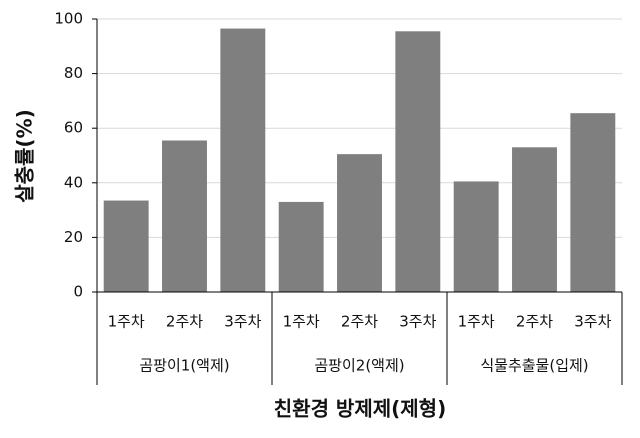  What do you see at coordinates (73, 237) in the screenshot?
I see `y-tick-label: 20` at bounding box center [73, 237].